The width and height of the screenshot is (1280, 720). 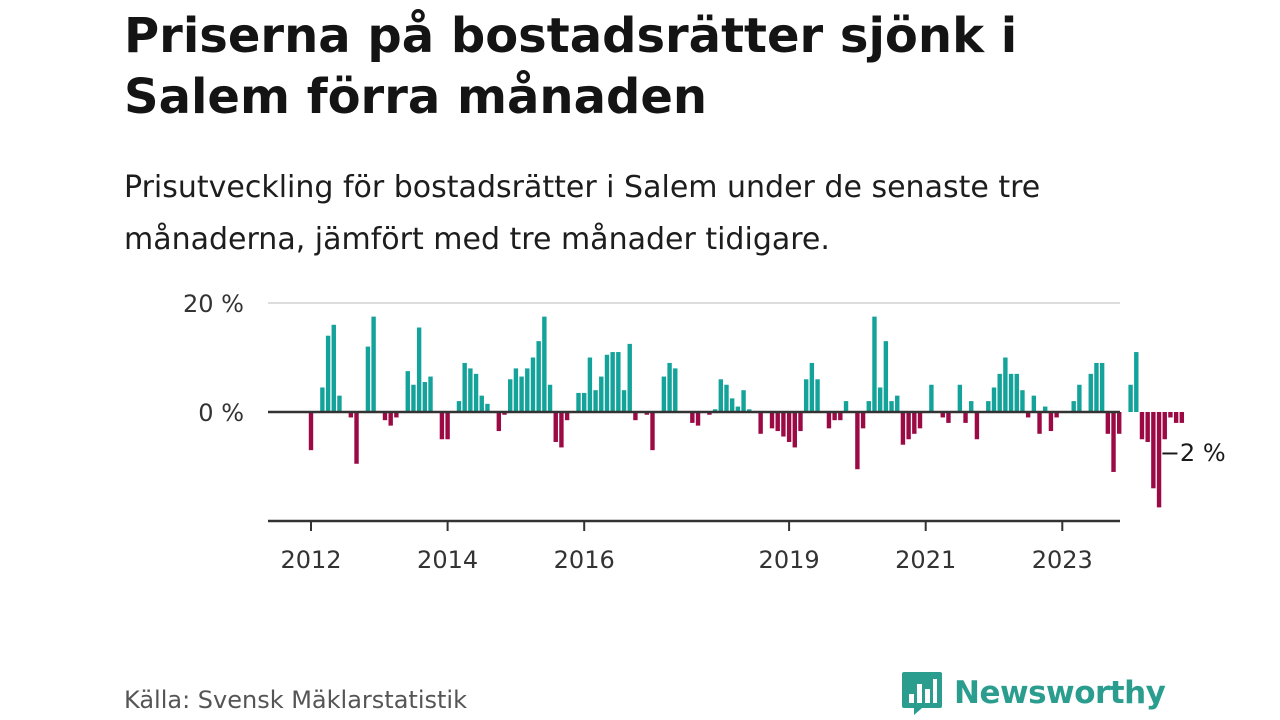 I want to click on brand-name: Newsworthy, so click(x=1060, y=693).